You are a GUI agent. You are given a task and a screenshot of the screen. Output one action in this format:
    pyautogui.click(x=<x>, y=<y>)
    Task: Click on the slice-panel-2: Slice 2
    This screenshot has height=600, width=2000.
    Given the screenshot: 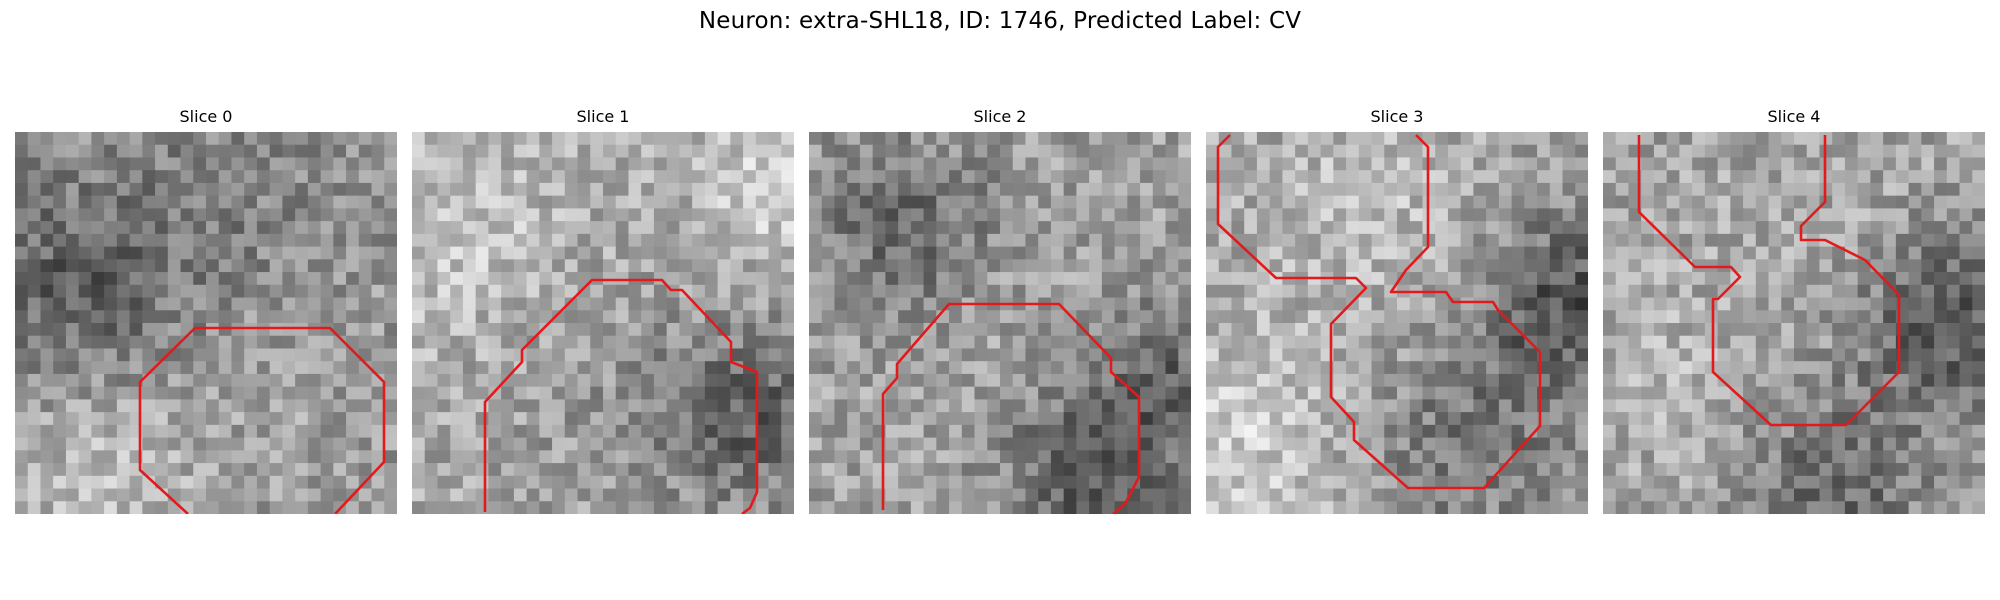 What is the action you would take?
    pyautogui.click(x=1000, y=312)
    